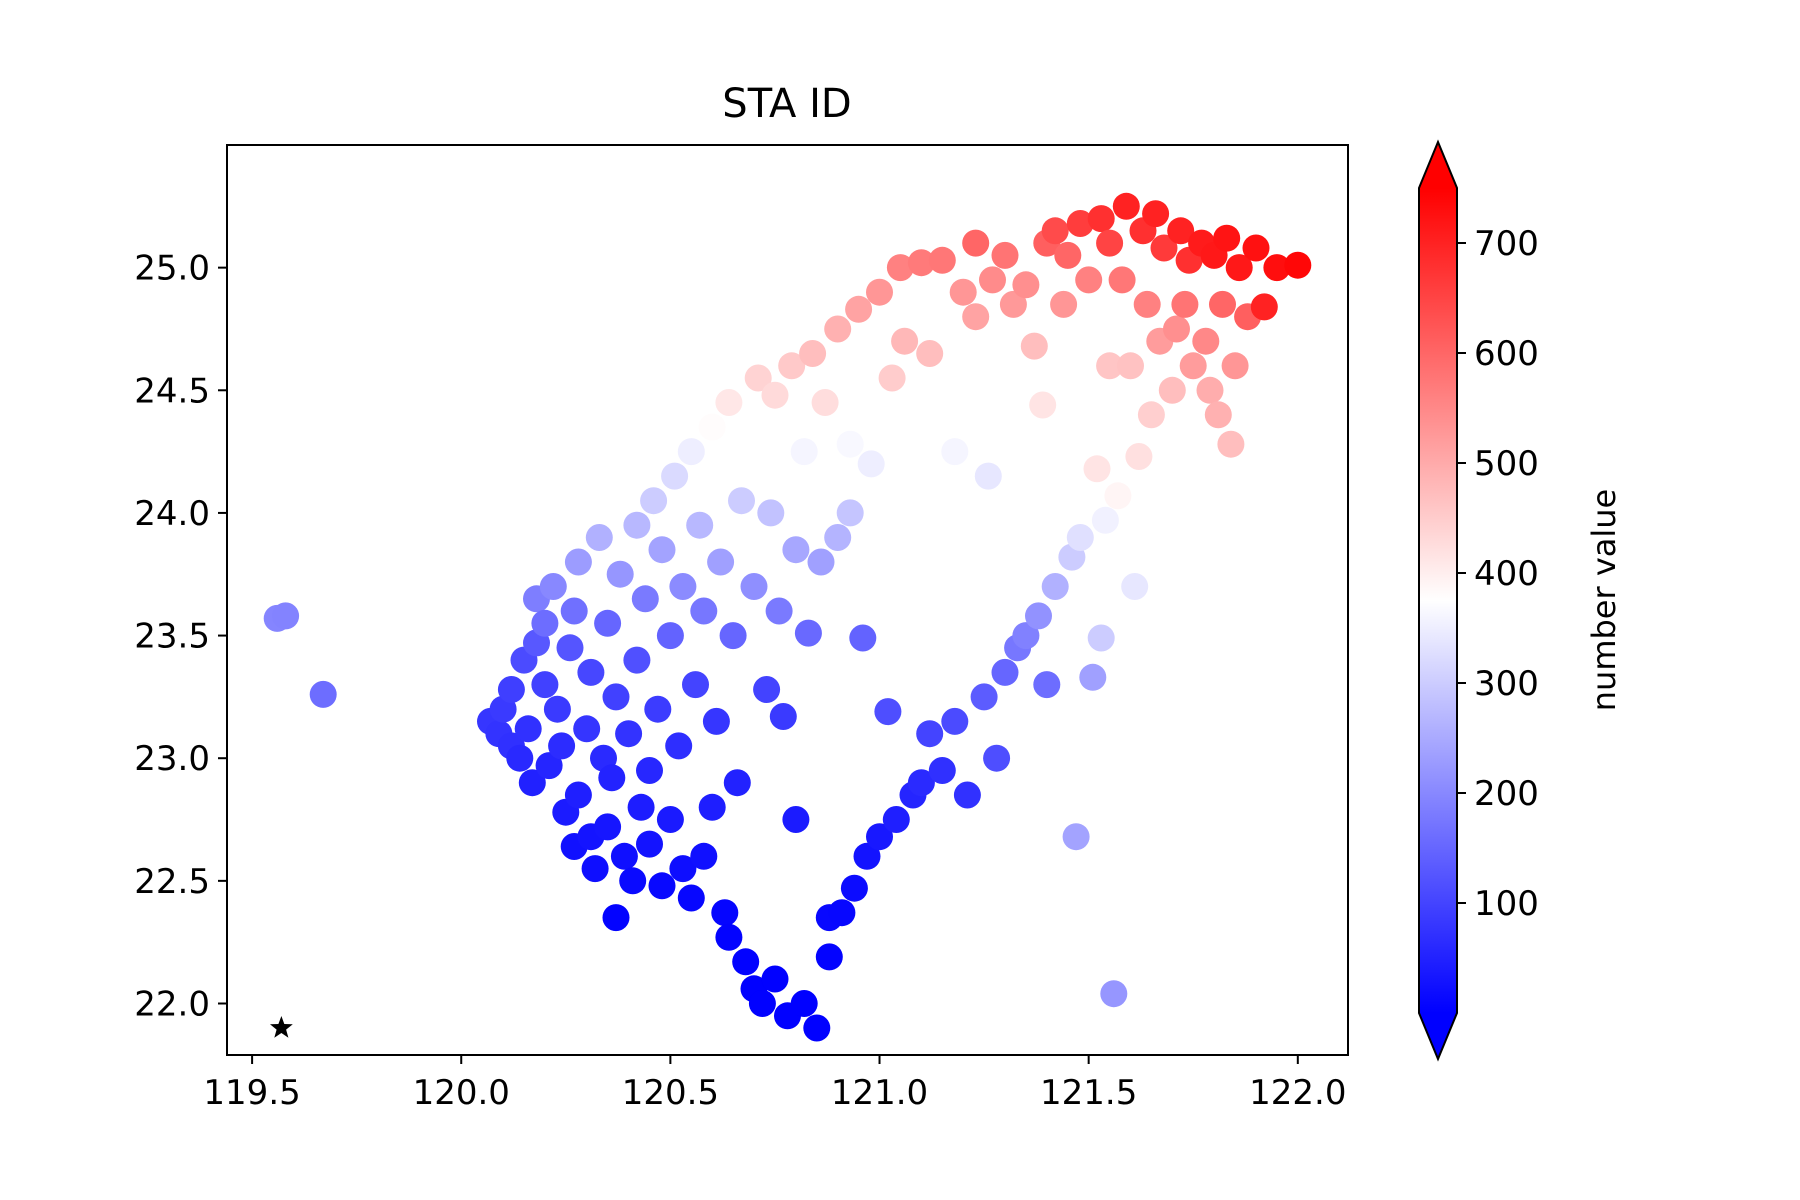  Describe the element at coordinates (1506, 354) in the screenshot. I see `colorbar-tick-label: 600` at that location.